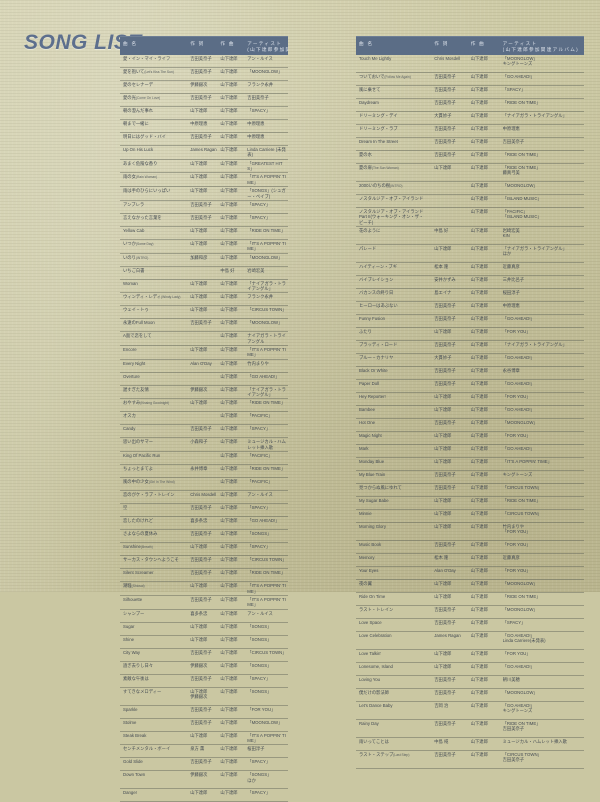 Image resolution: width=600 pixels, height=802 pixels. I want to click on table-row: あまく危険な香り 山下達郎 山下達郎 「GREATEST HITS」, so click(204, 167).